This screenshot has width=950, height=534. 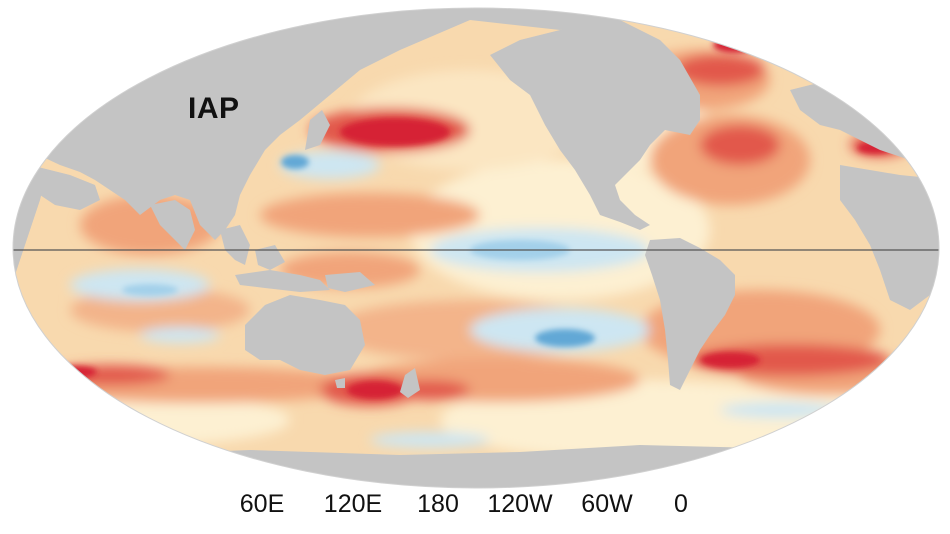 What do you see at coordinates (520, 504) in the screenshot?
I see `lon-label-120w: 120W` at bounding box center [520, 504].